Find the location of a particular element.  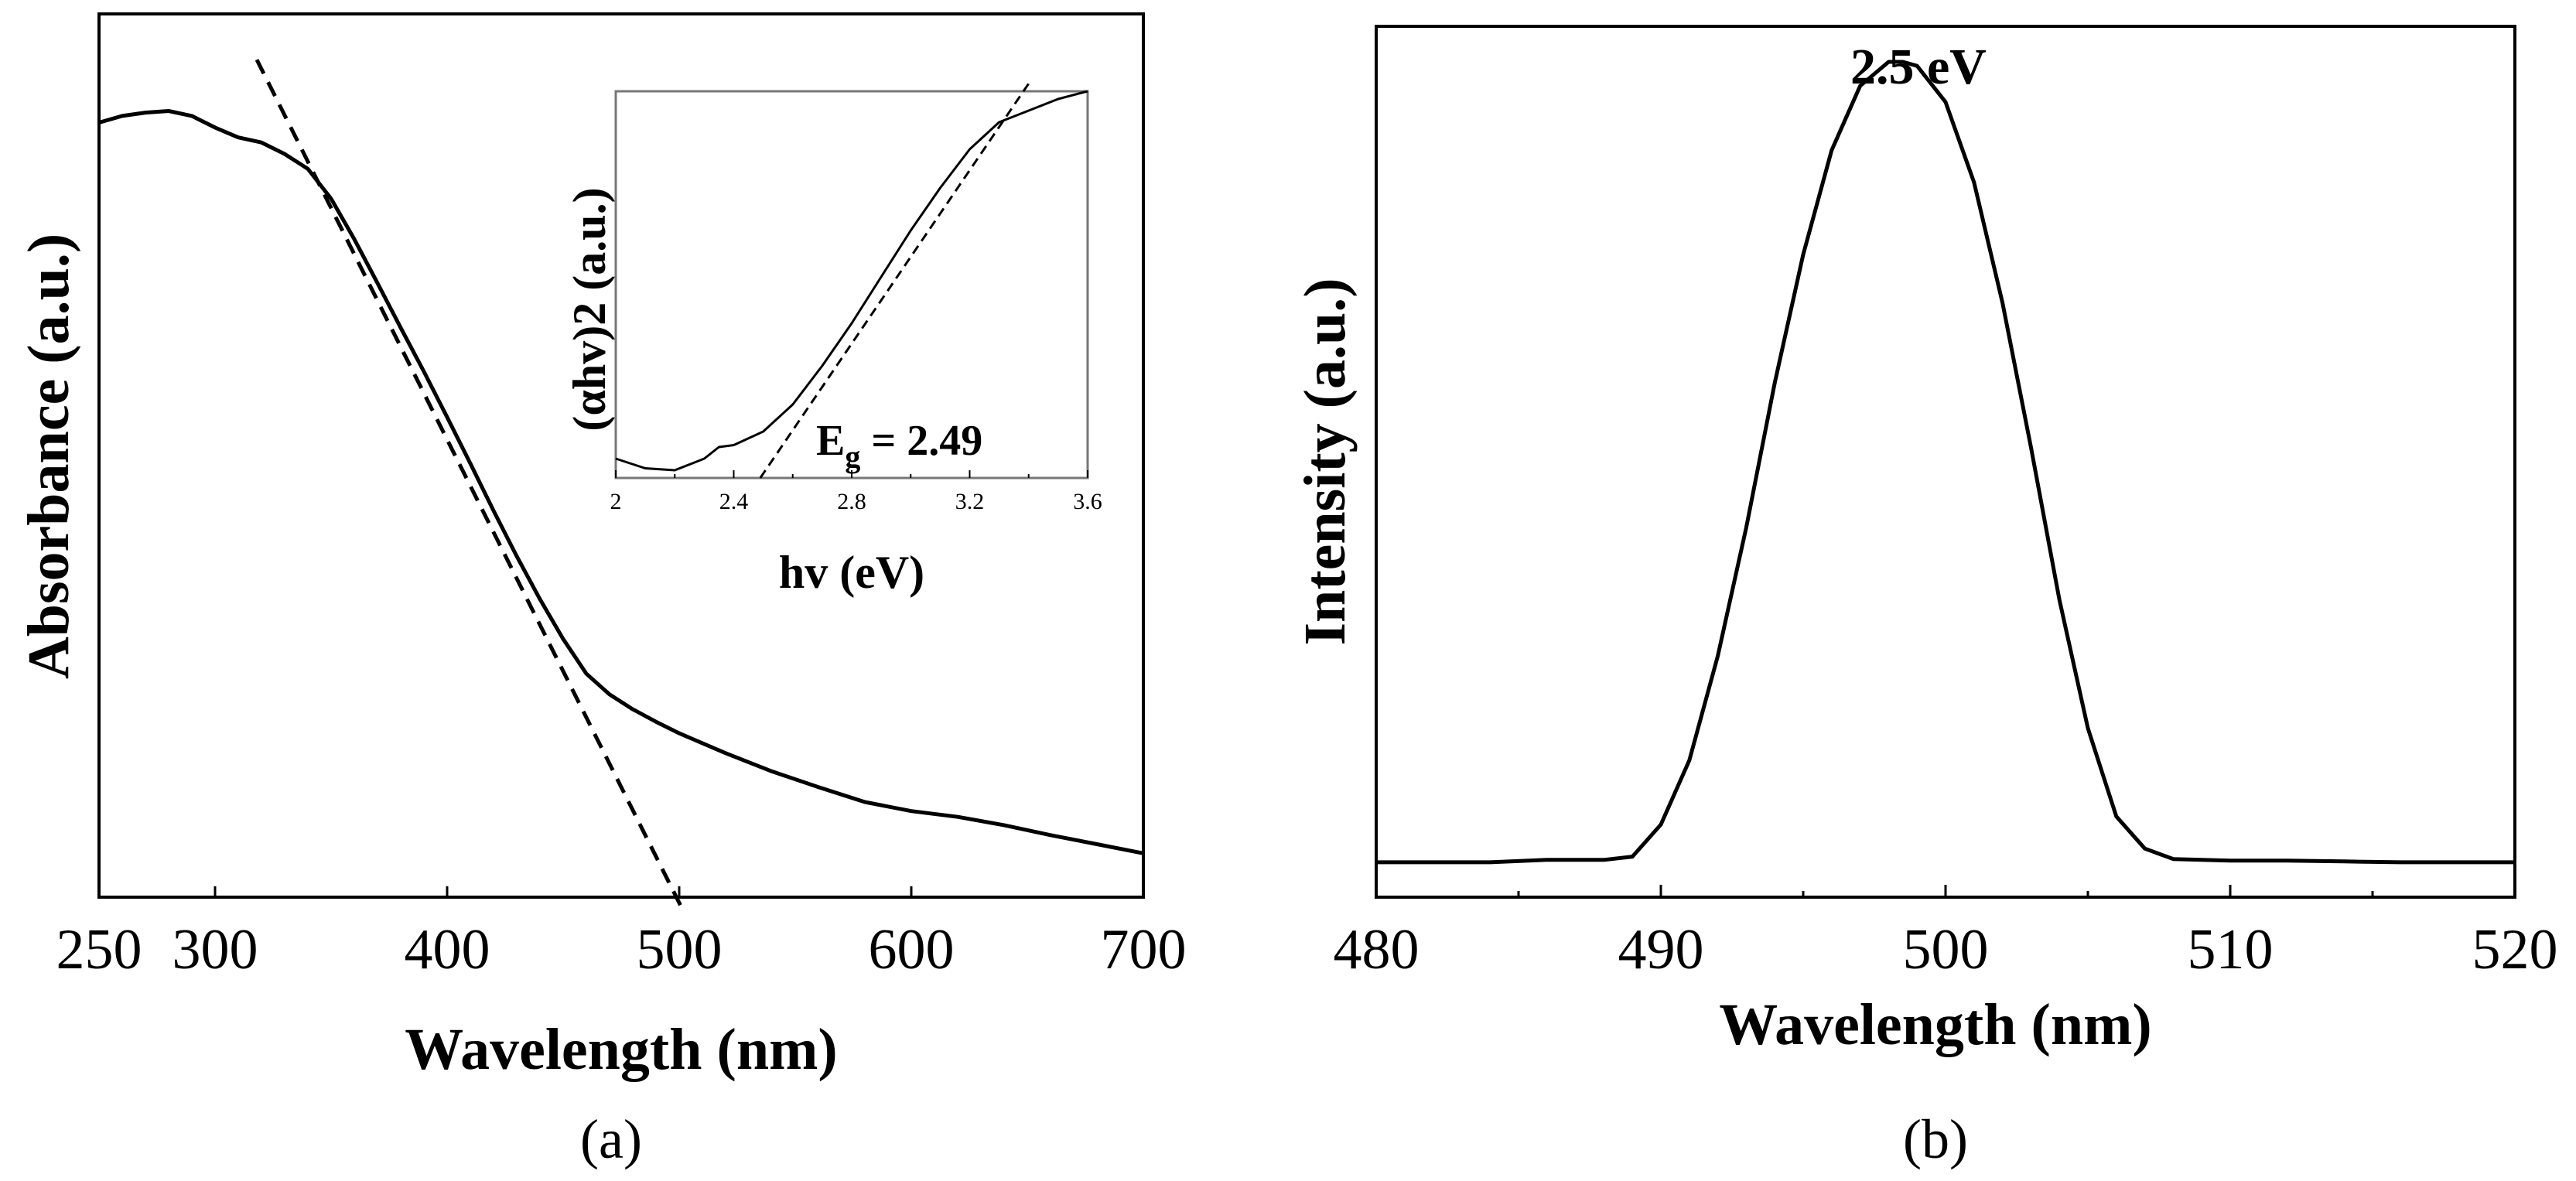

inset-series-group is located at coordinates (852, 281).